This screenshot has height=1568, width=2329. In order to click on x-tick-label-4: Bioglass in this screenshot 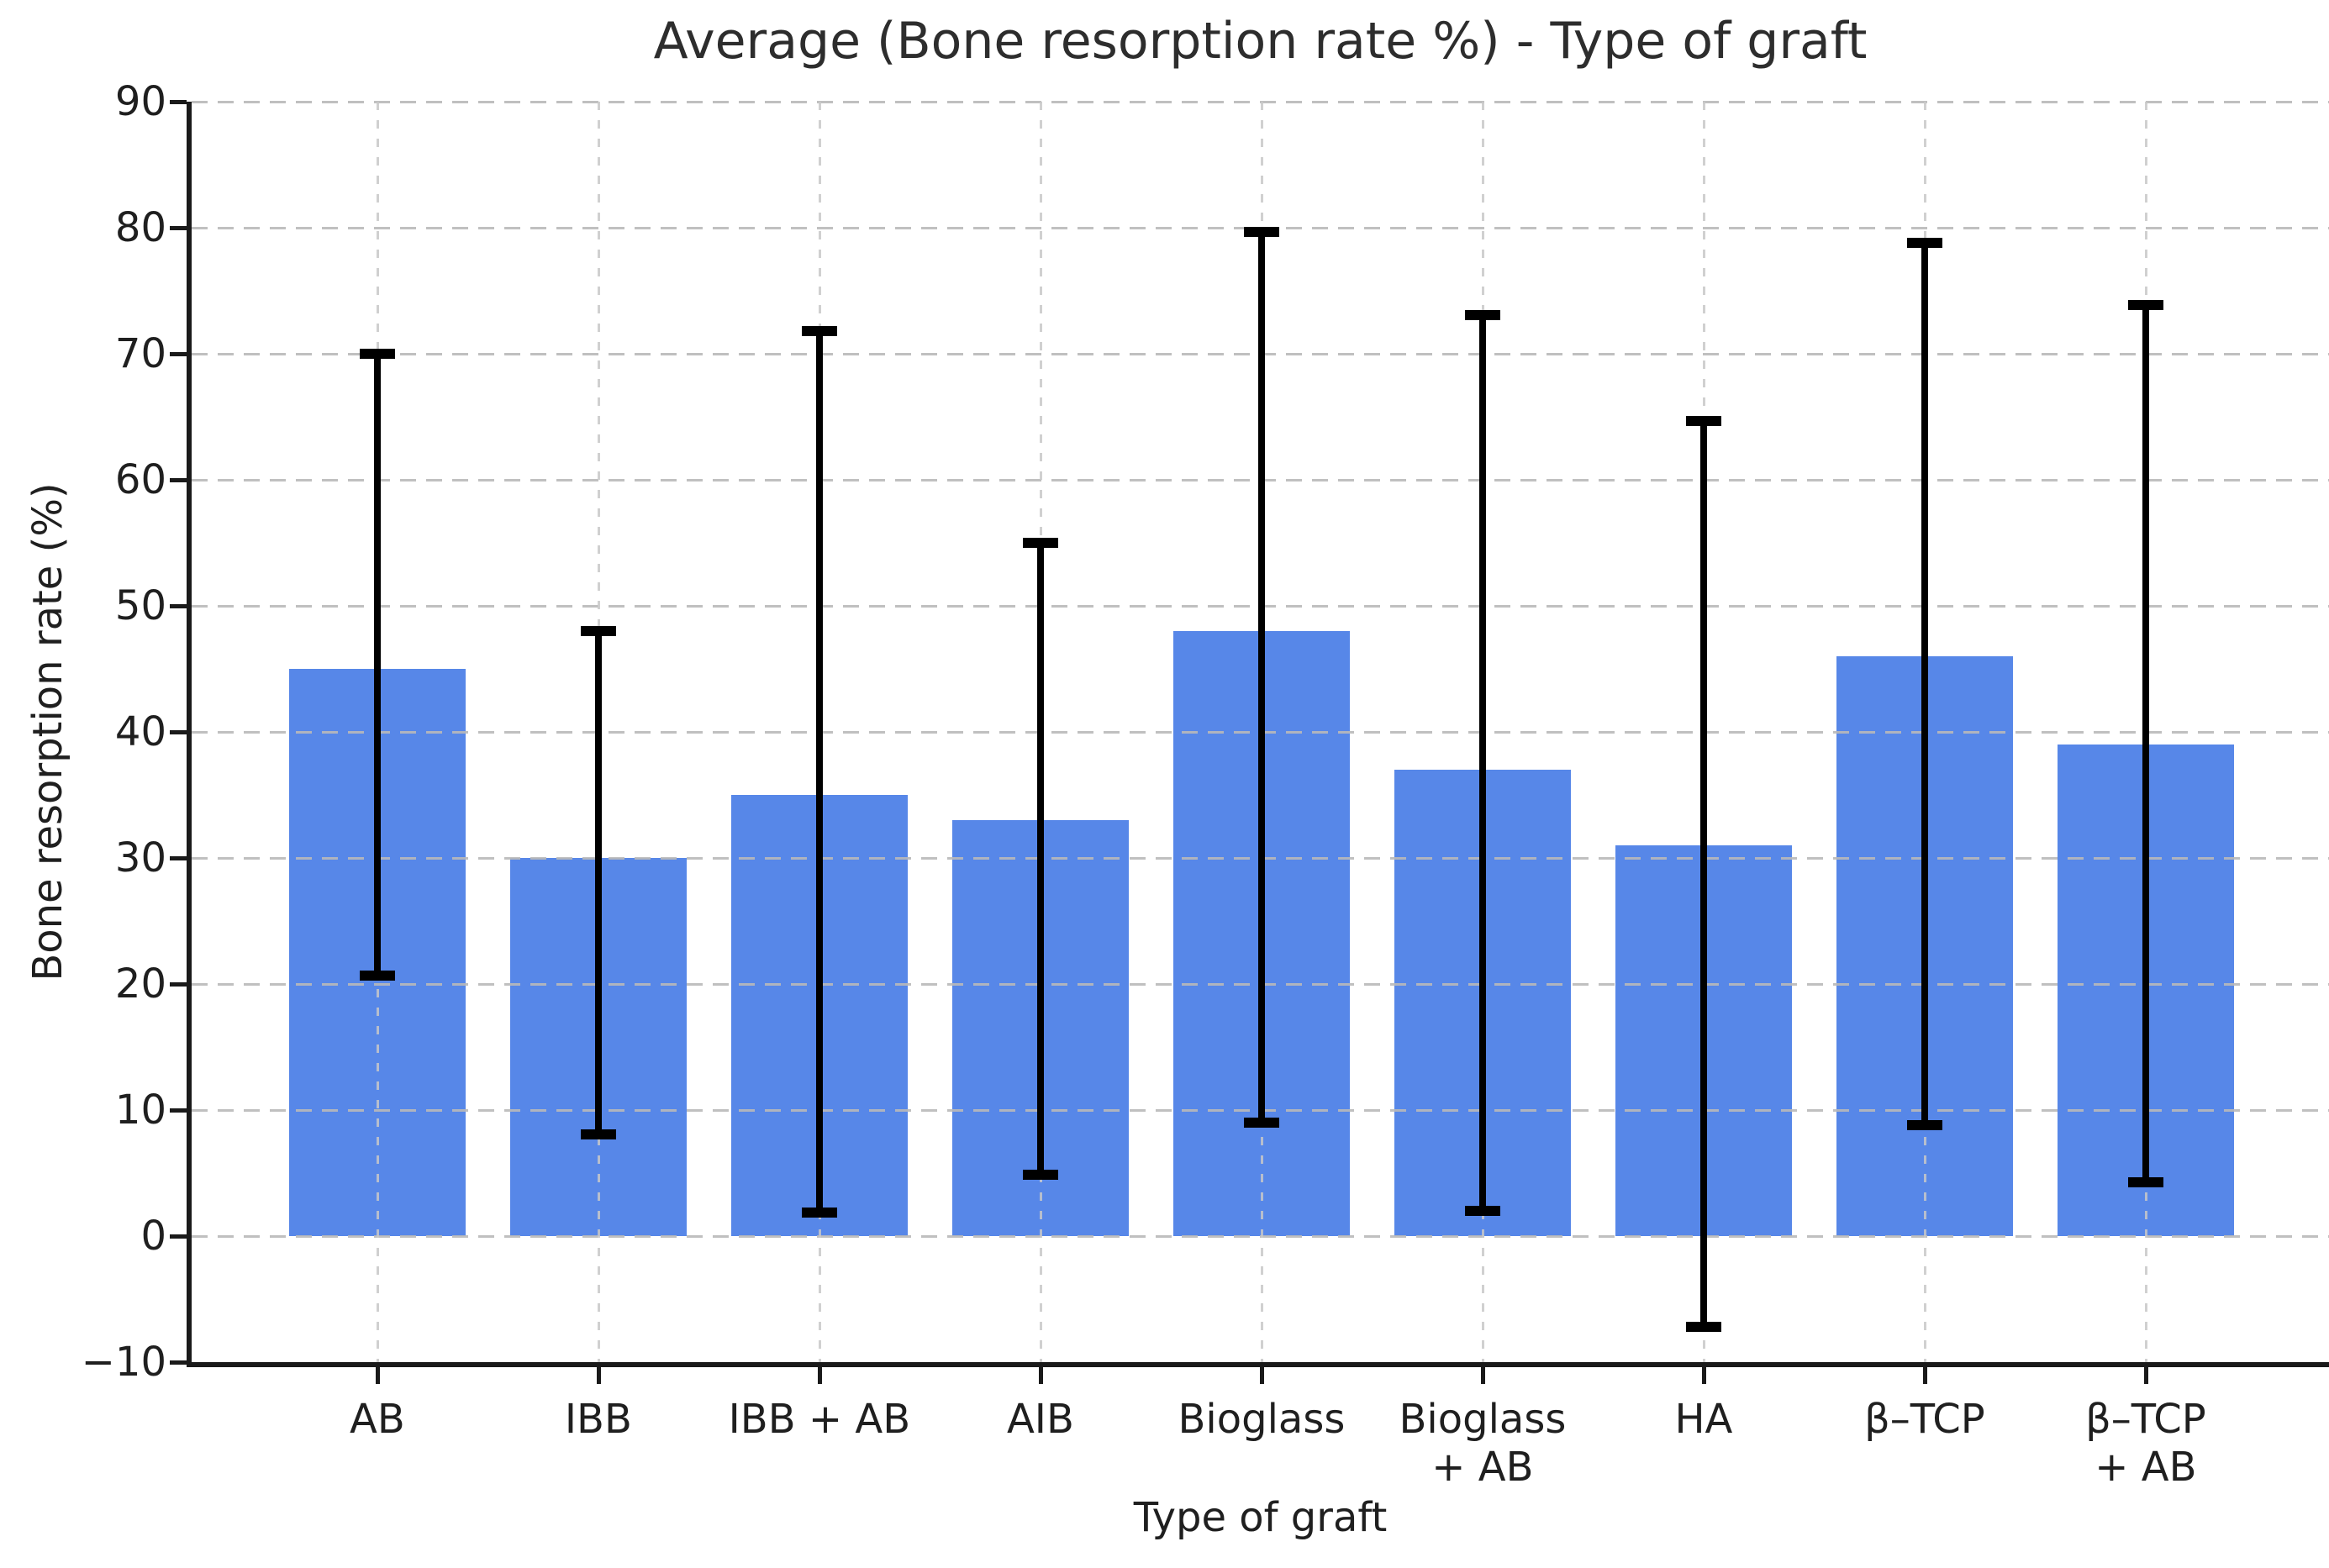, I will do `click(1262, 1420)`.